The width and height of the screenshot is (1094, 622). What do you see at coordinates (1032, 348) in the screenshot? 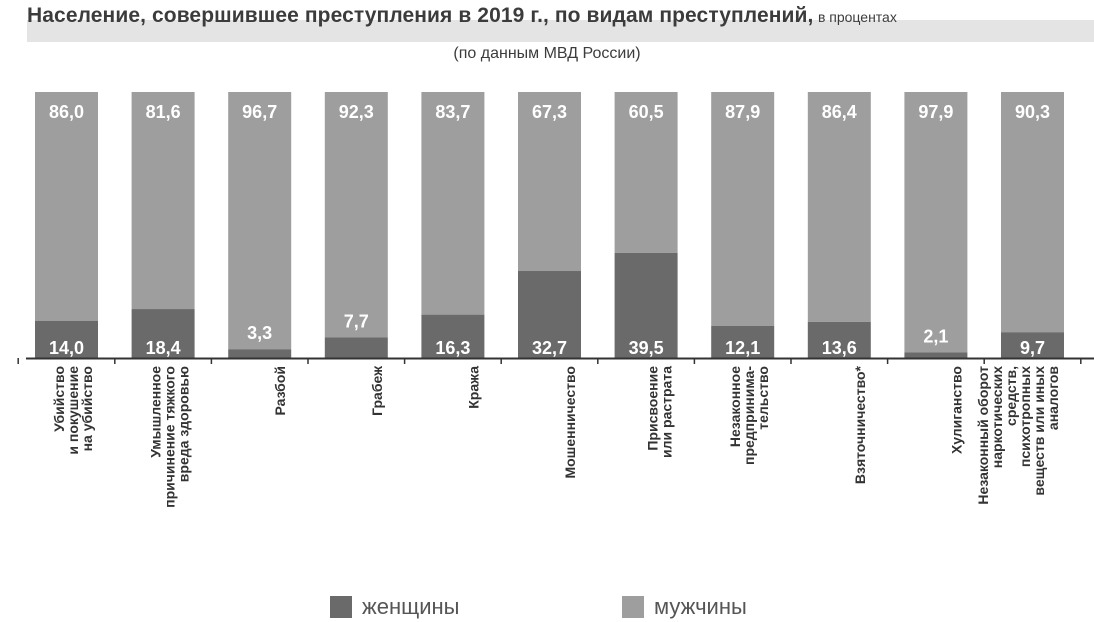
I see `data-label-women-10: 9,7` at bounding box center [1032, 348].